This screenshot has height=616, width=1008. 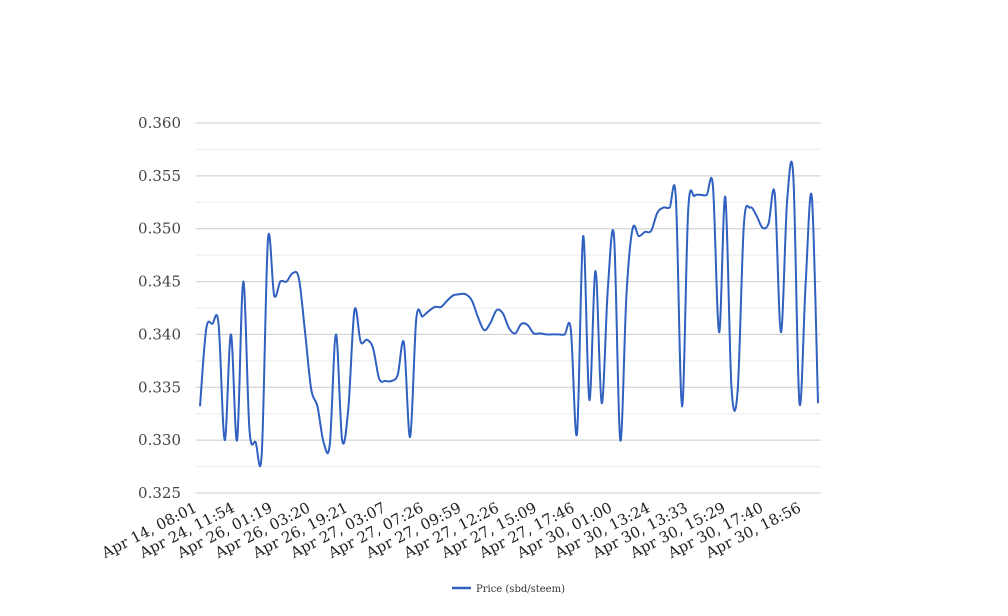 I want to click on y-tick-label: 0.325, so click(x=159, y=493).